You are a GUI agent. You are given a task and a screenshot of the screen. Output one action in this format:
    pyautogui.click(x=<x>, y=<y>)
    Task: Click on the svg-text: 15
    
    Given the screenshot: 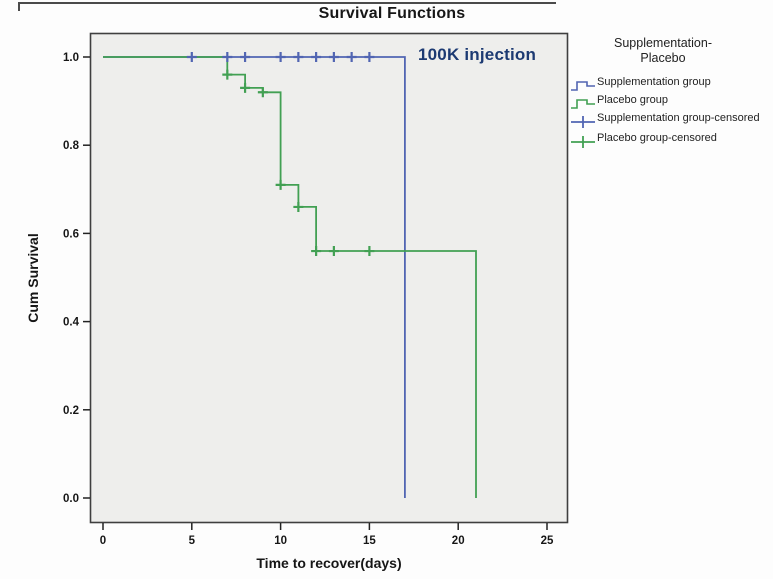 What is the action you would take?
    pyautogui.click(x=369, y=541)
    